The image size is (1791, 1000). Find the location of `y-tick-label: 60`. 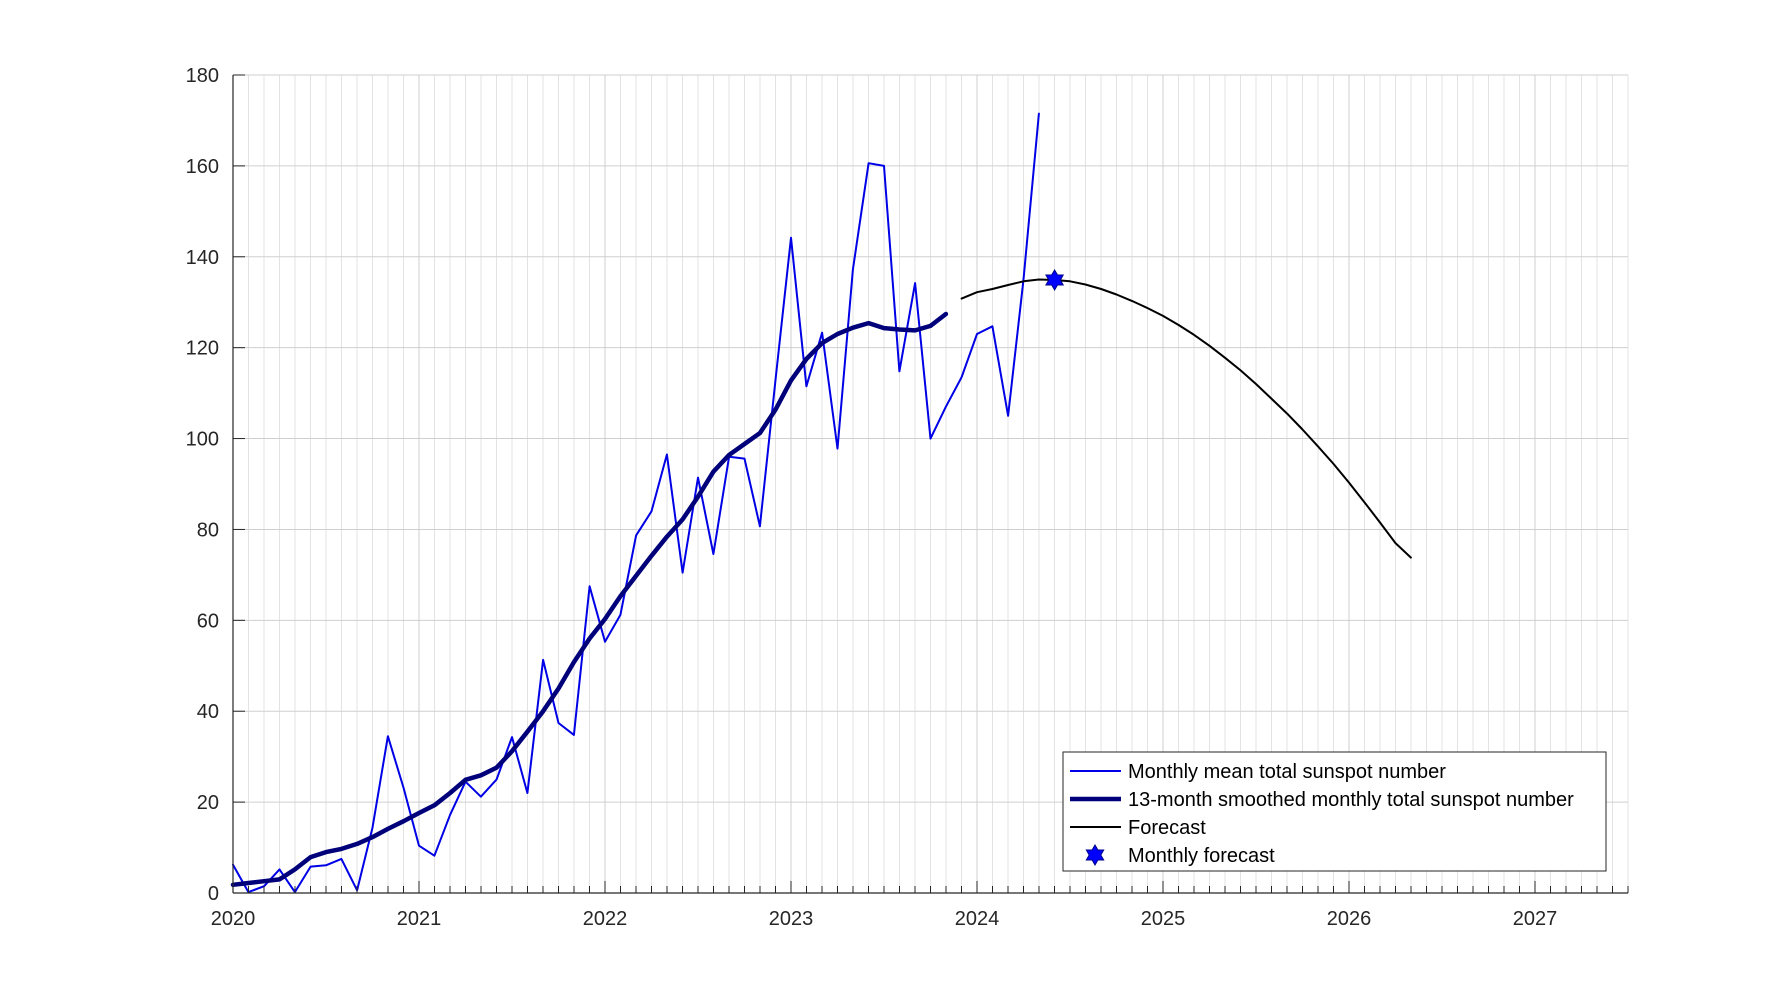

y-tick-label: 60 is located at coordinates (208, 621).